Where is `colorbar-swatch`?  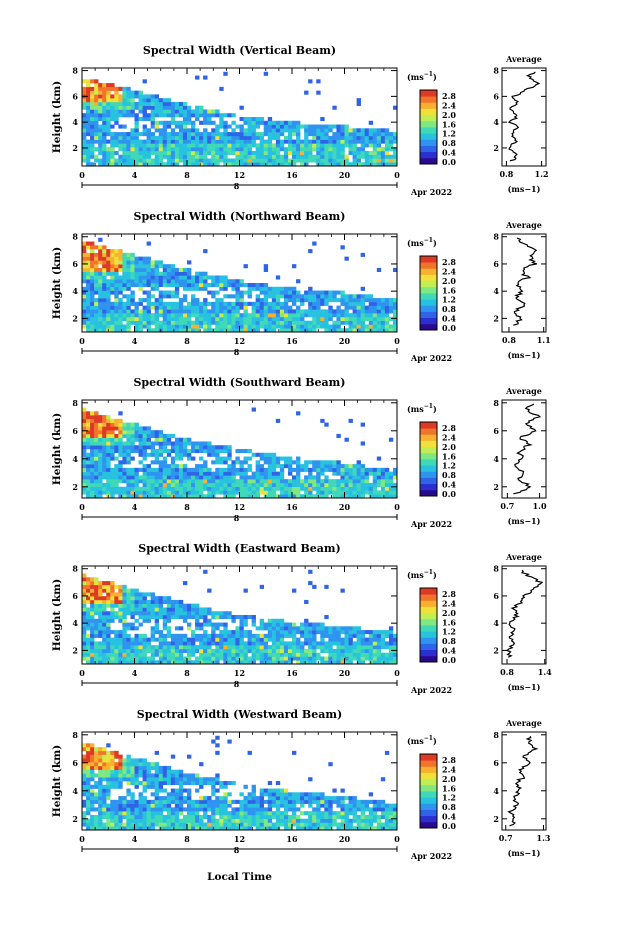
colorbar-swatch is located at coordinates (428, 93).